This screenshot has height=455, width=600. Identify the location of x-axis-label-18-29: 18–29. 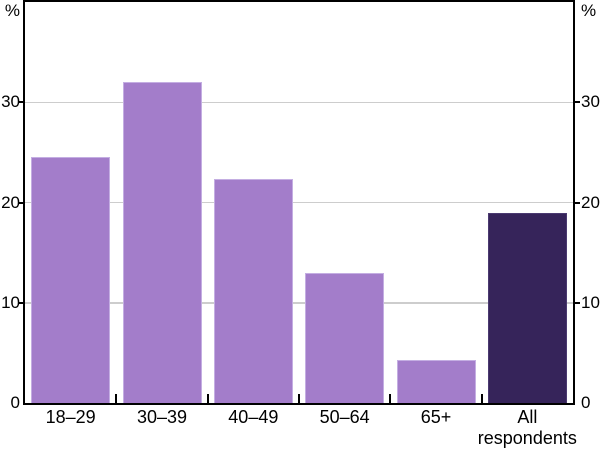
(70, 417).